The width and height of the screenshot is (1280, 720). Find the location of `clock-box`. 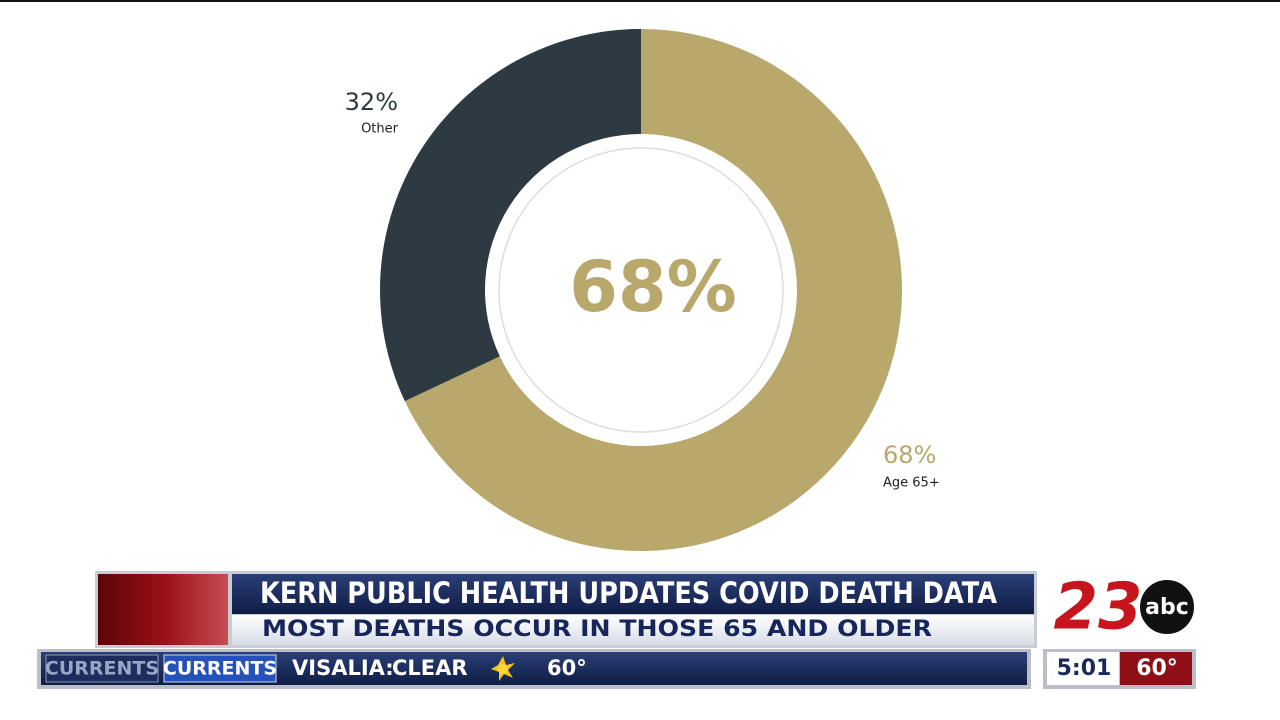

clock-box is located at coordinates (1083, 668).